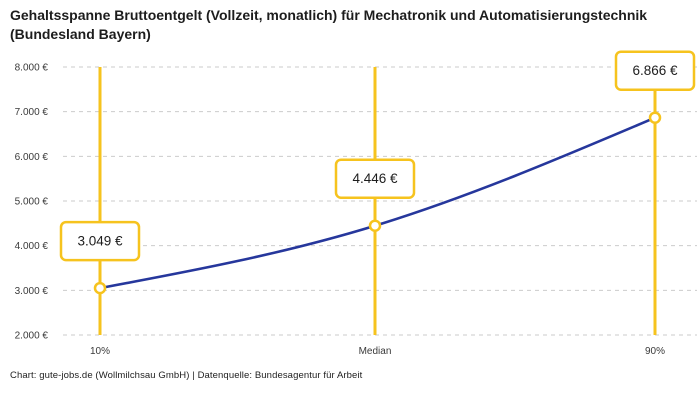  Describe the element at coordinates (100, 351) in the screenshot. I see `x-tick-label: 10%` at that location.